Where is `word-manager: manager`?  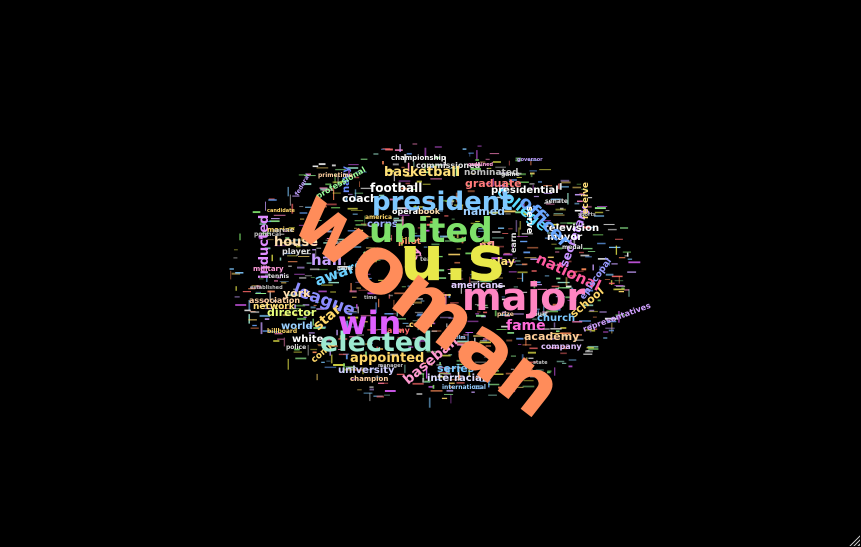
word-manager: manager is located at coordinates (390, 366).